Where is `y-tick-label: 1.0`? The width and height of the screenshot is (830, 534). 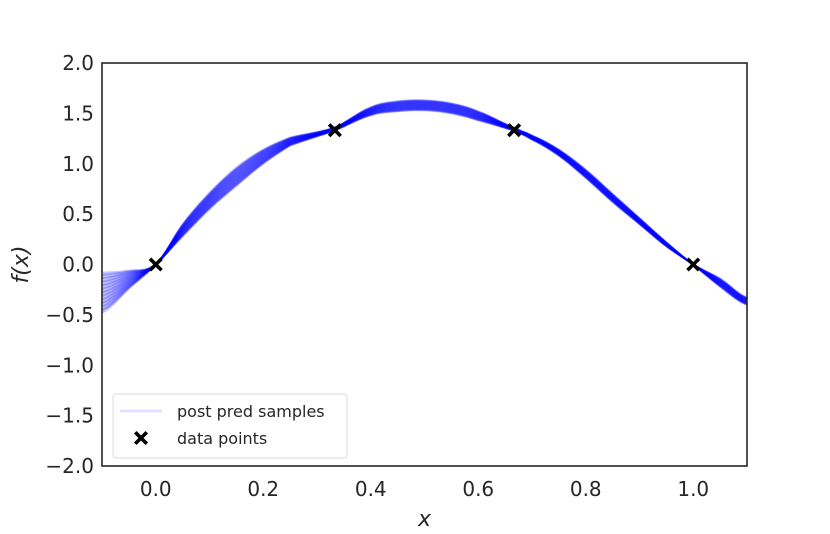
y-tick-label: 1.0 is located at coordinates (78, 164).